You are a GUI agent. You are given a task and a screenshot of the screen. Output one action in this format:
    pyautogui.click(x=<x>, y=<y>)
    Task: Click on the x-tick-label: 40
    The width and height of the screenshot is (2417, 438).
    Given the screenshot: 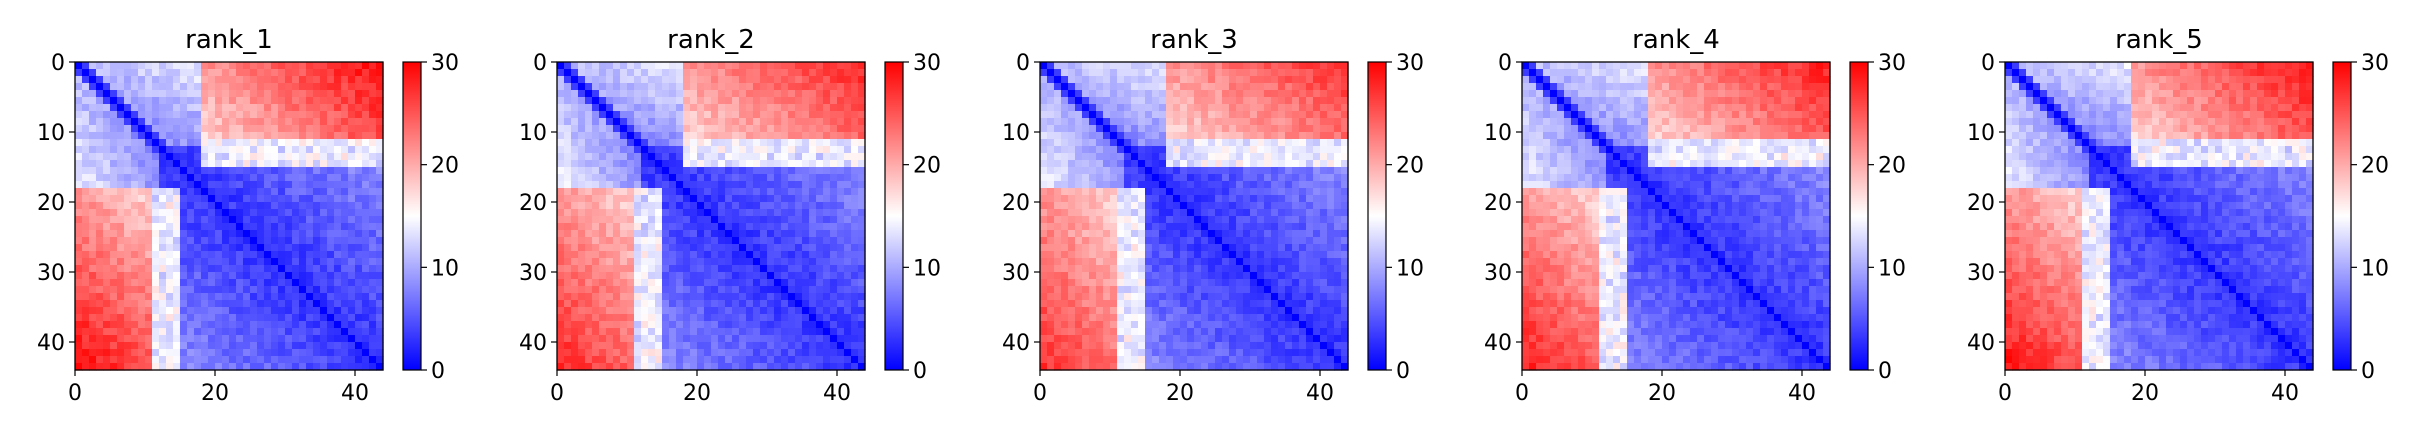 What is the action you would take?
    pyautogui.click(x=837, y=393)
    